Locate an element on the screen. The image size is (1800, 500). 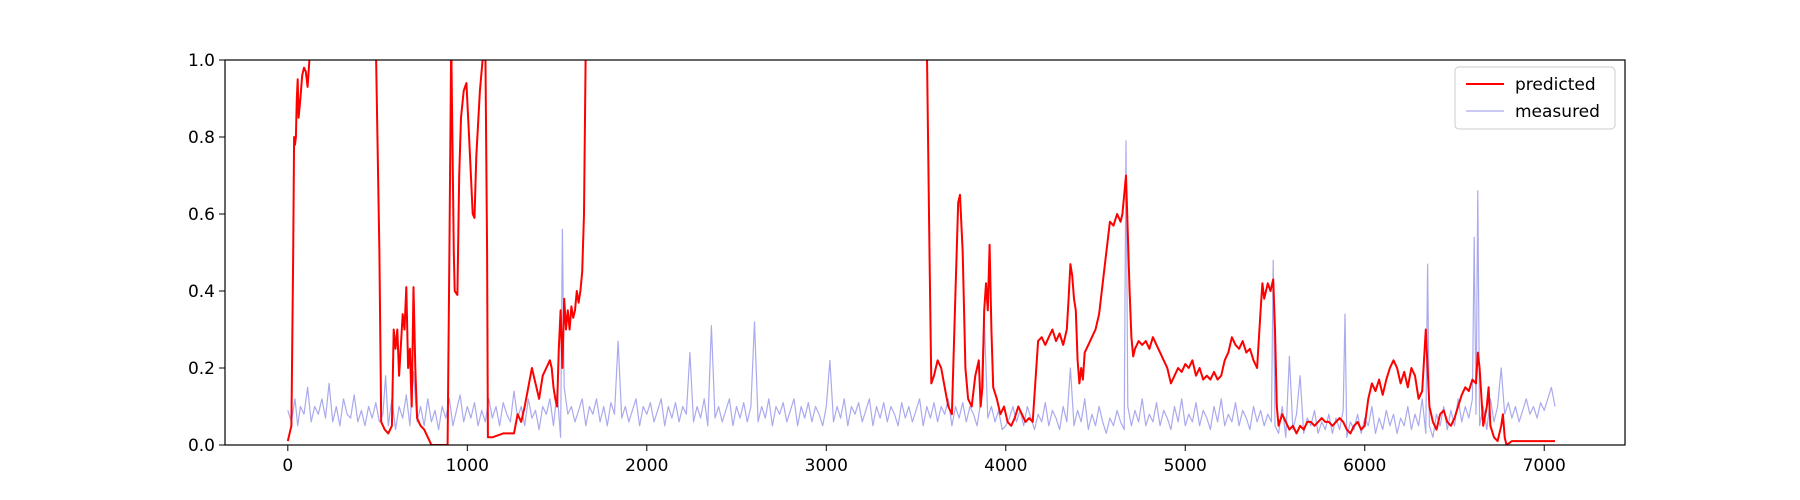
x-tick-label: 2000 is located at coordinates (646, 466).